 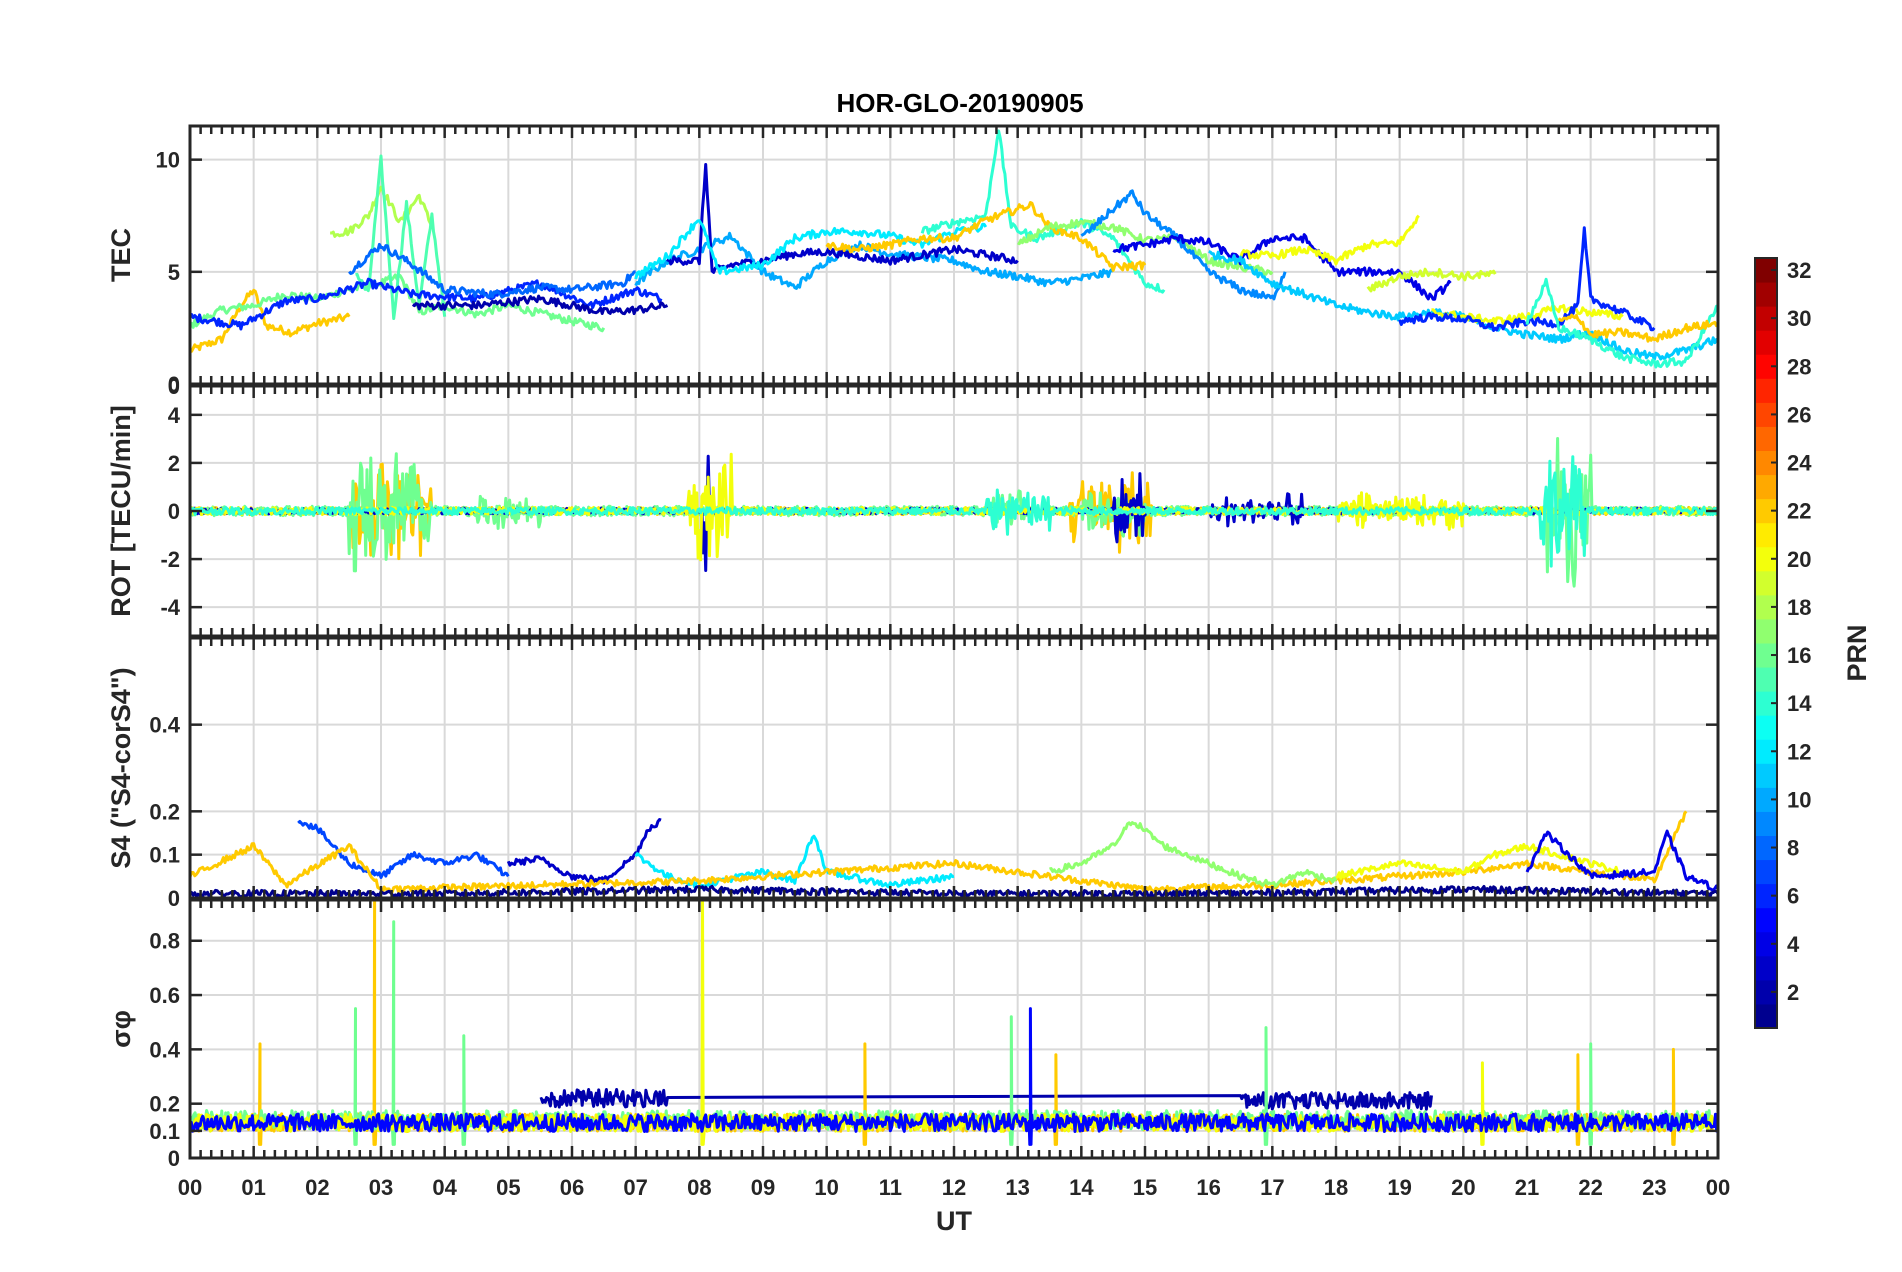 I want to click on colorbar-tick-label: 16, so click(x=1799, y=655).